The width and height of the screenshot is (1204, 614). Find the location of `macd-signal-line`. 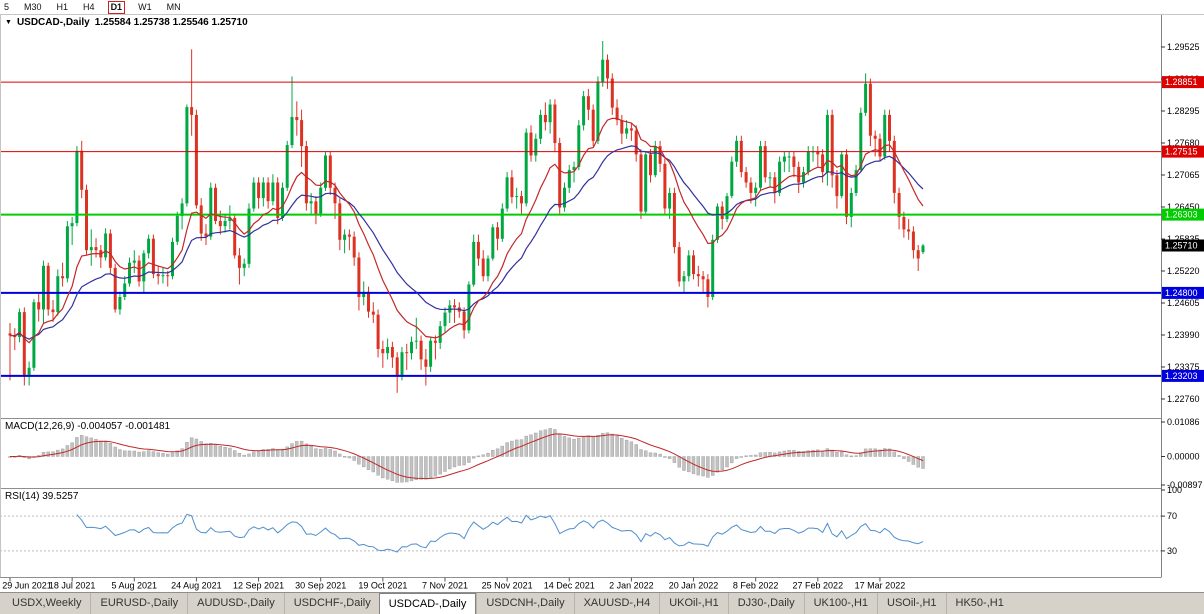

macd-signal-line is located at coordinates (467, 456).